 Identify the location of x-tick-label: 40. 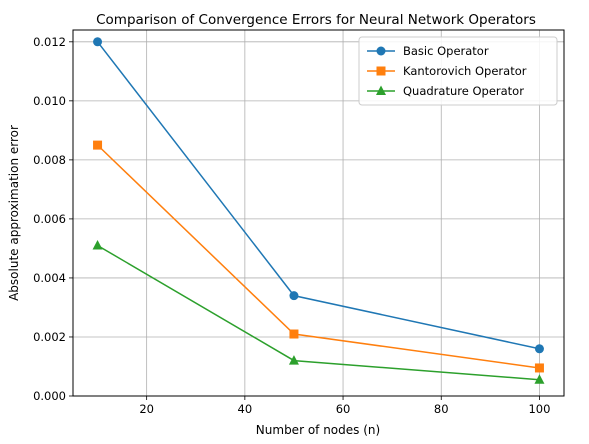
(245, 409).